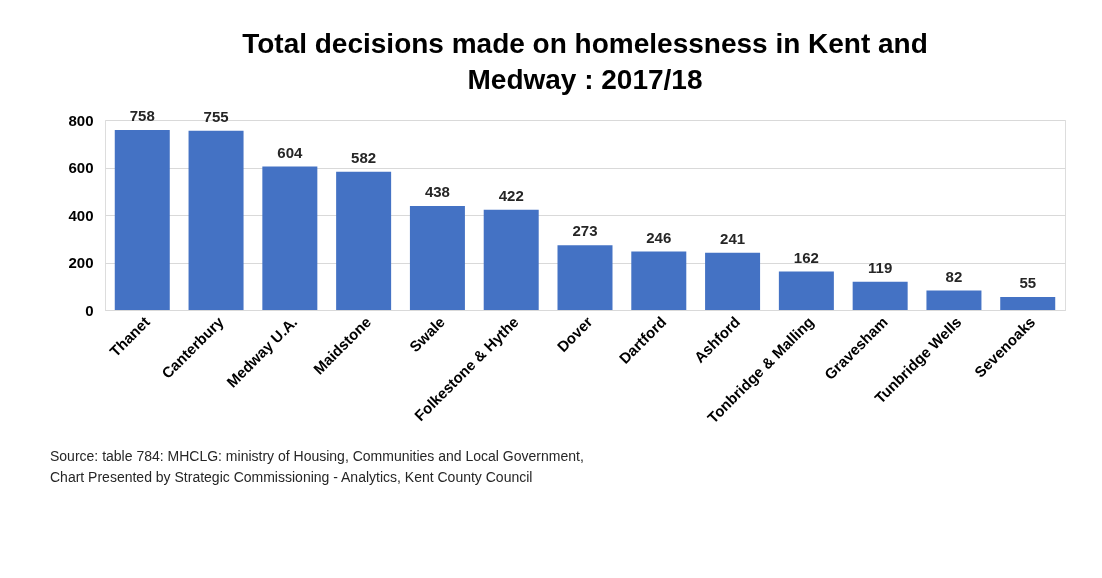  Describe the element at coordinates (81, 262) in the screenshot. I see `y-tick-label: 200` at that location.